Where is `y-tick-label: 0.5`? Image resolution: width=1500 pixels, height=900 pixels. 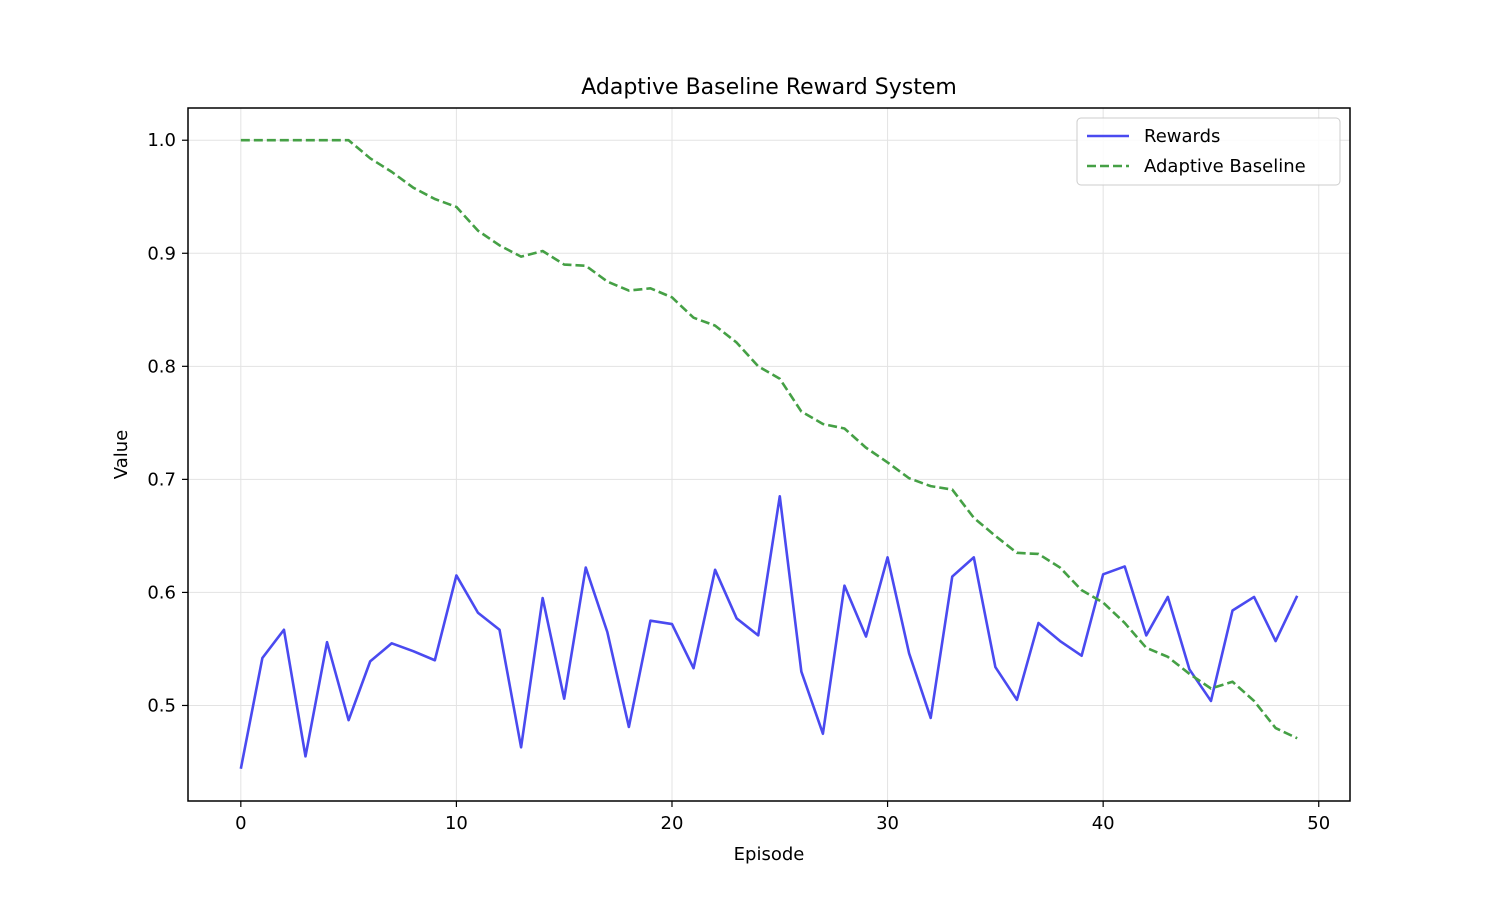
y-tick-label: 0.5 is located at coordinates (161, 705).